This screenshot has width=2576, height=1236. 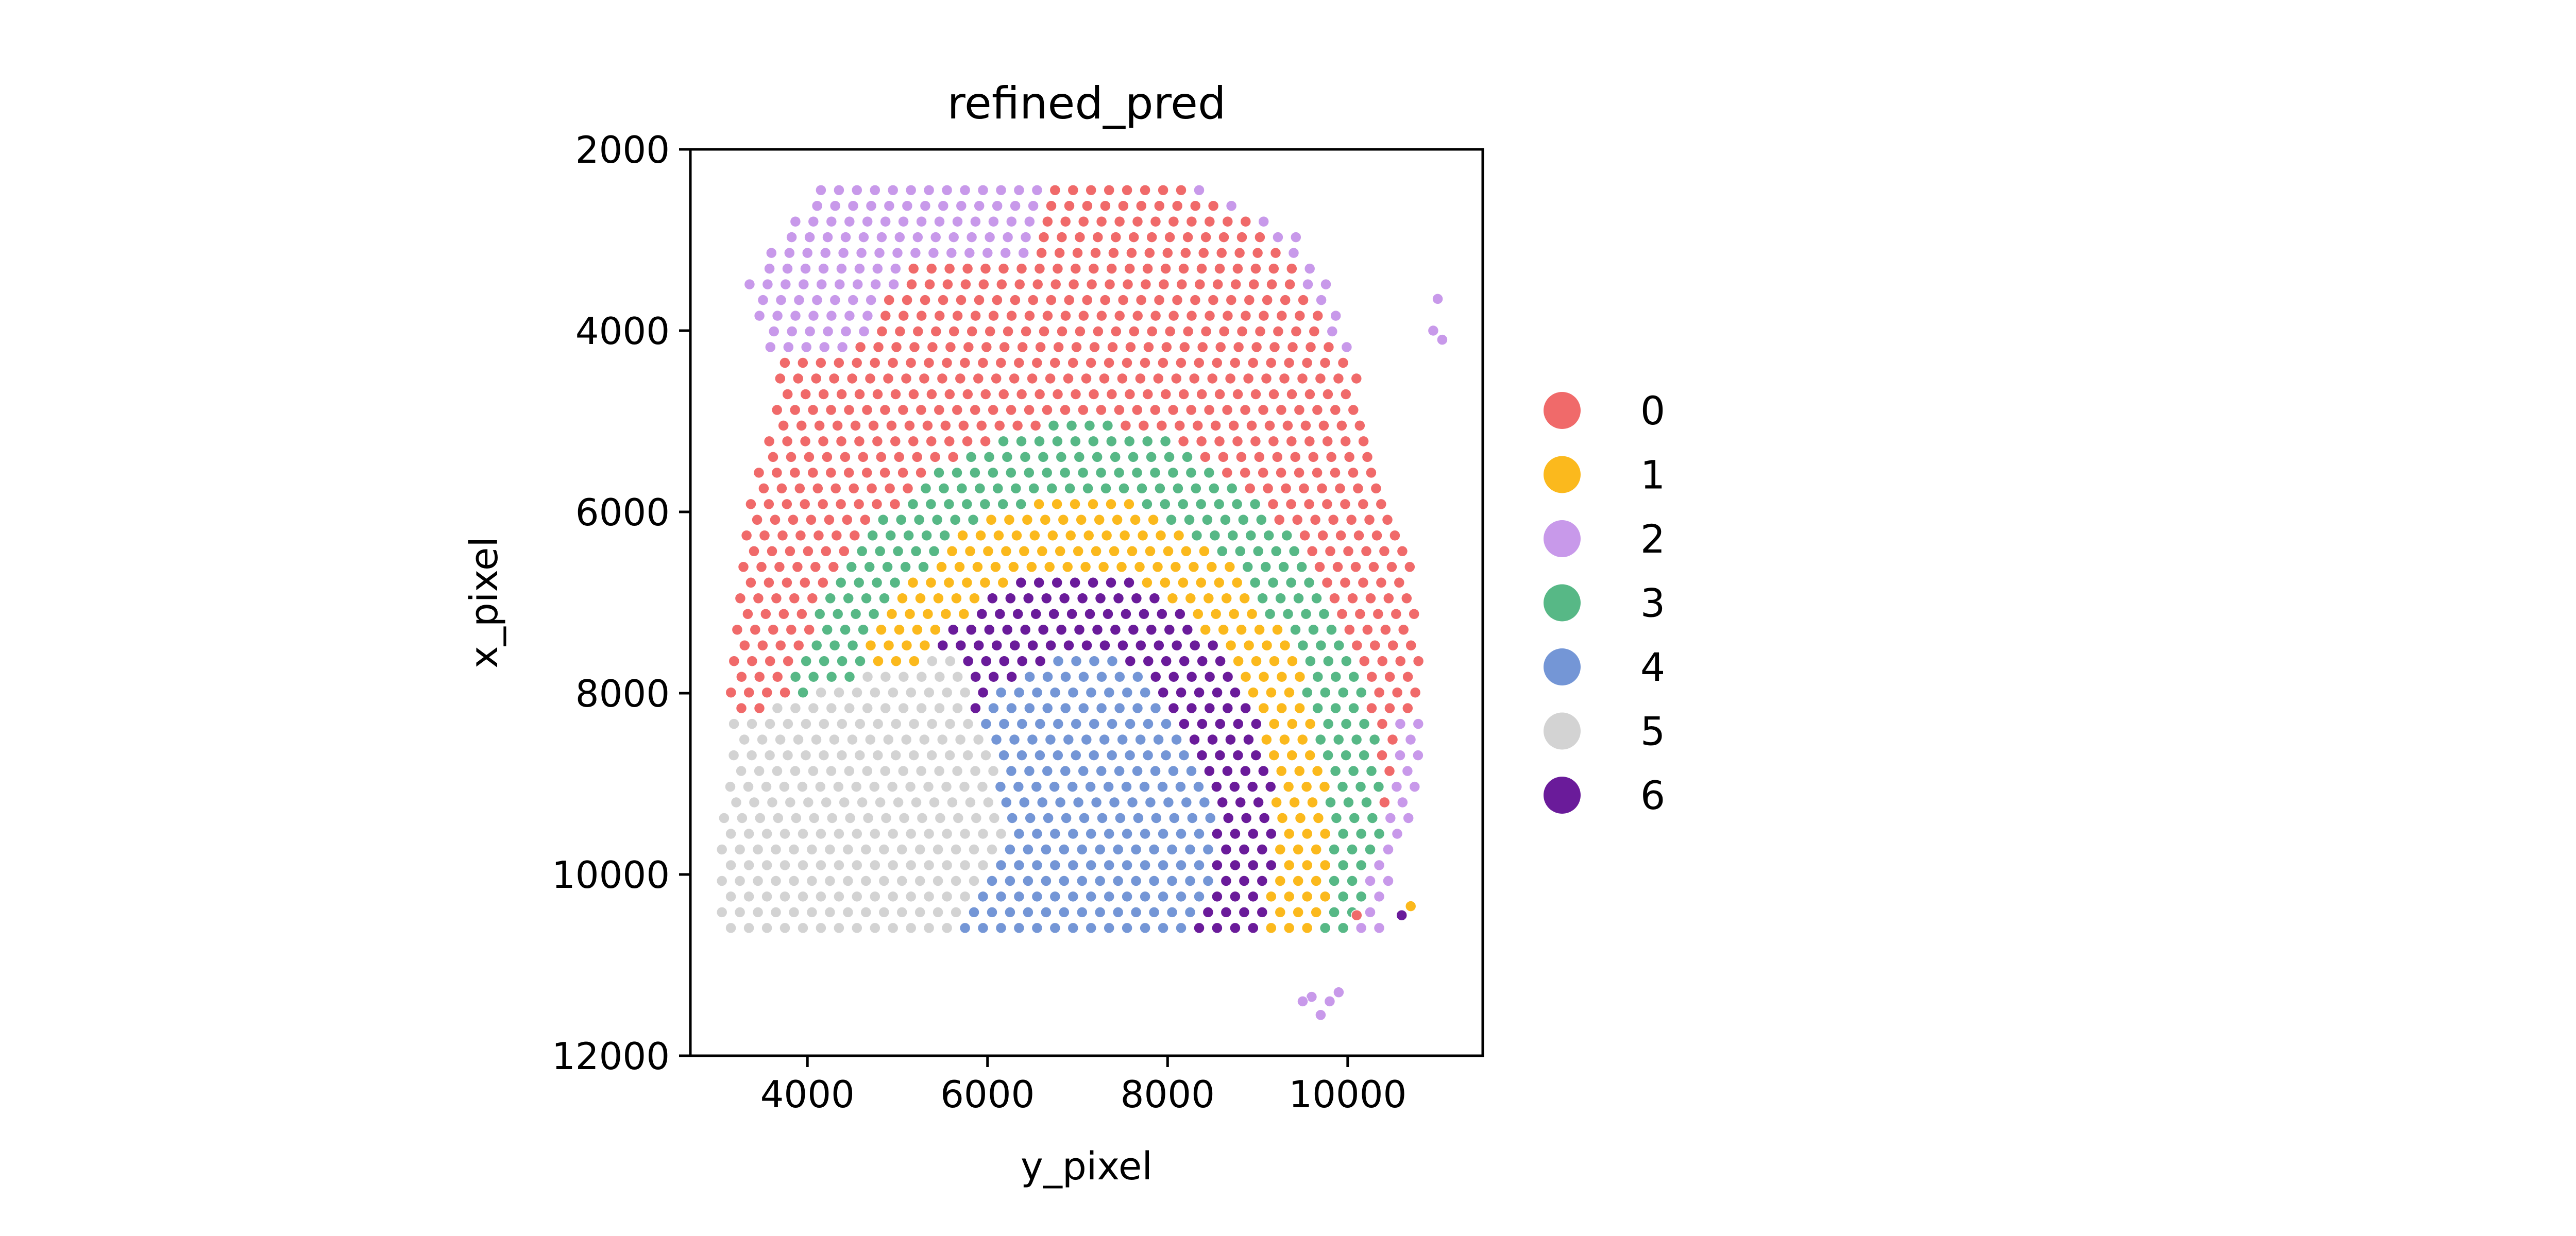 What do you see at coordinates (1083, 1086) in the screenshot?
I see `x-axis-ticks: 4000 6000 8000 10000` at bounding box center [1083, 1086].